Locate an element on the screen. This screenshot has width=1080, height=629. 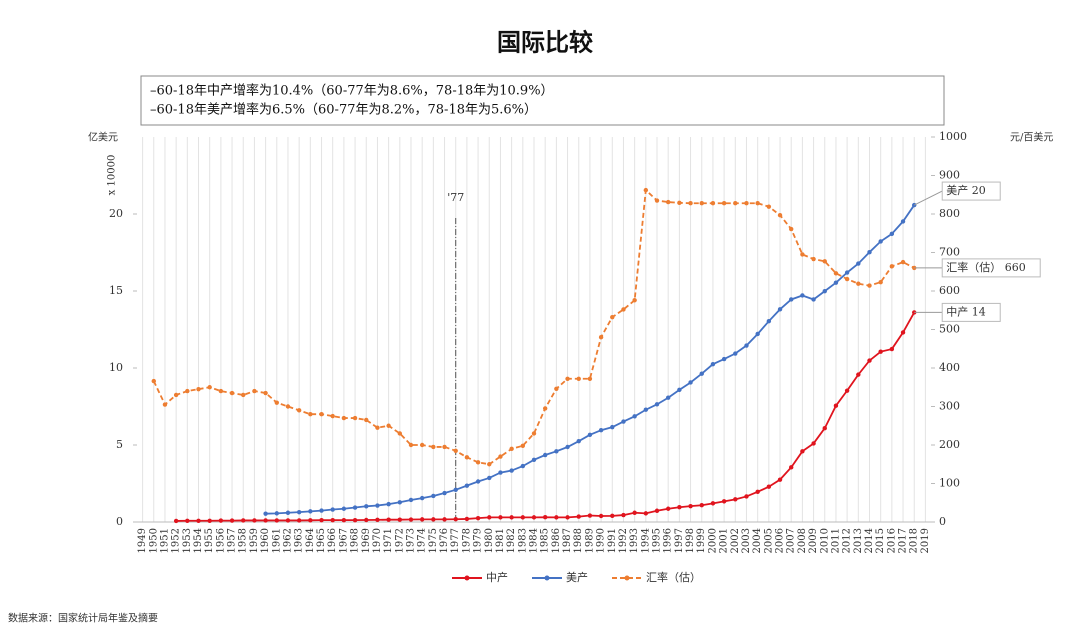
y-tick-label: 20 is located at coordinates (116, 213).